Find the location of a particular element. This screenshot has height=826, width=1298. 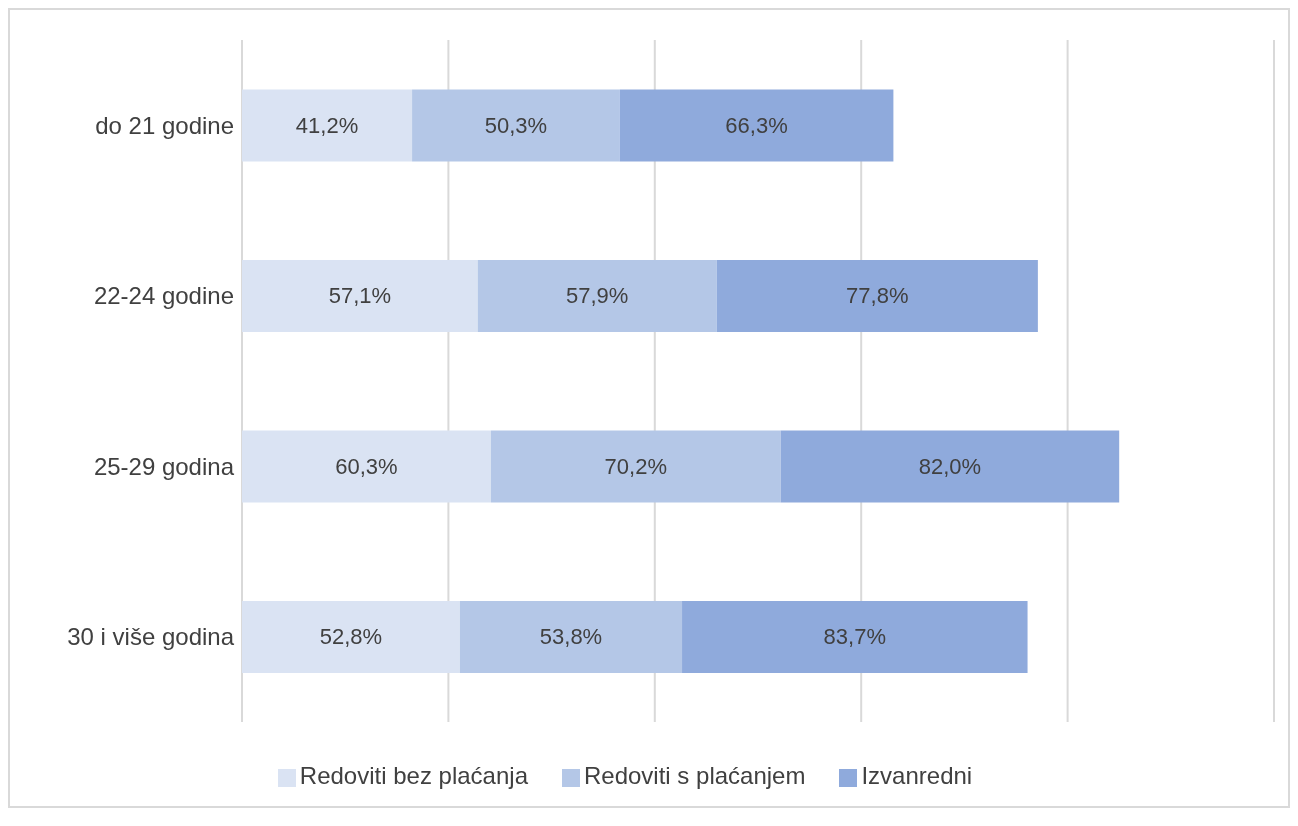

legend-label: Redoviti s plaćanjem is located at coordinates (694, 775).